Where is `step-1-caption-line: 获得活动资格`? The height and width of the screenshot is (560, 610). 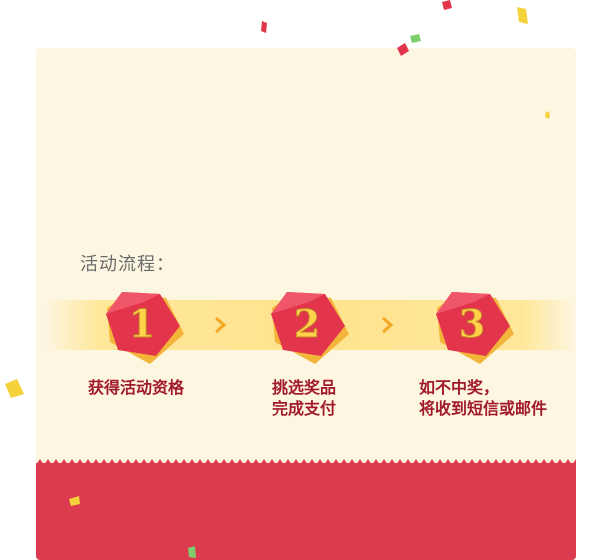 step-1-caption-line: 获得活动资格 is located at coordinates (136, 388).